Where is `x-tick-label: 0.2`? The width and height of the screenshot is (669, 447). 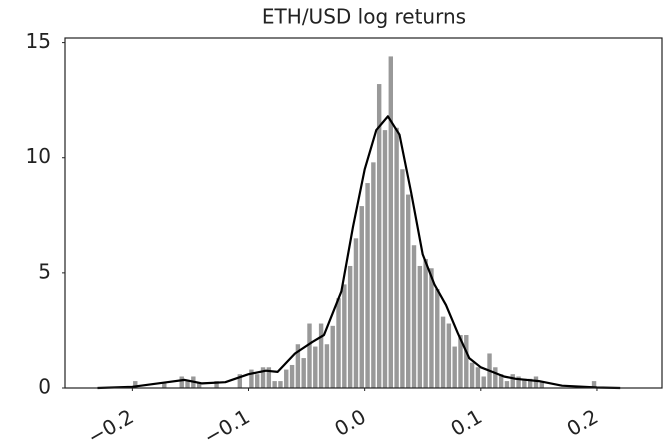
x-tick-label: 0.2 is located at coordinates (583, 422).